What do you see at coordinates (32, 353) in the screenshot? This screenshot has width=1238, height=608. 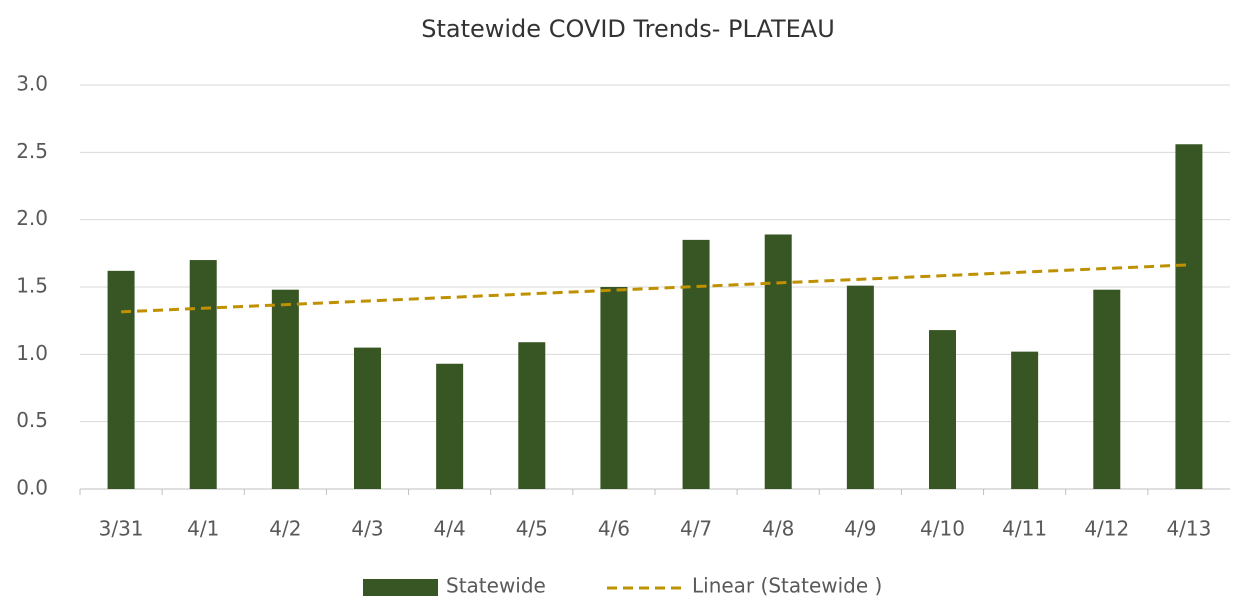 I see `y-tick-label: 1.0` at bounding box center [32, 353].